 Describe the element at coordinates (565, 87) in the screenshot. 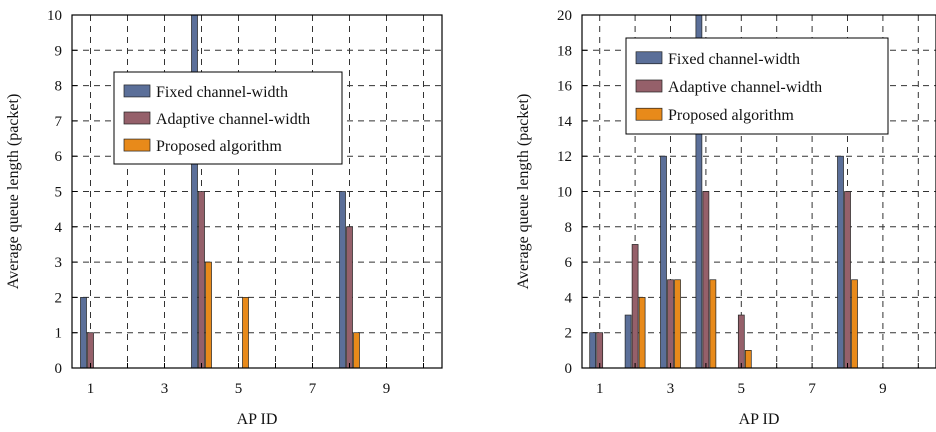

I see `y-tick-label: 16` at that location.